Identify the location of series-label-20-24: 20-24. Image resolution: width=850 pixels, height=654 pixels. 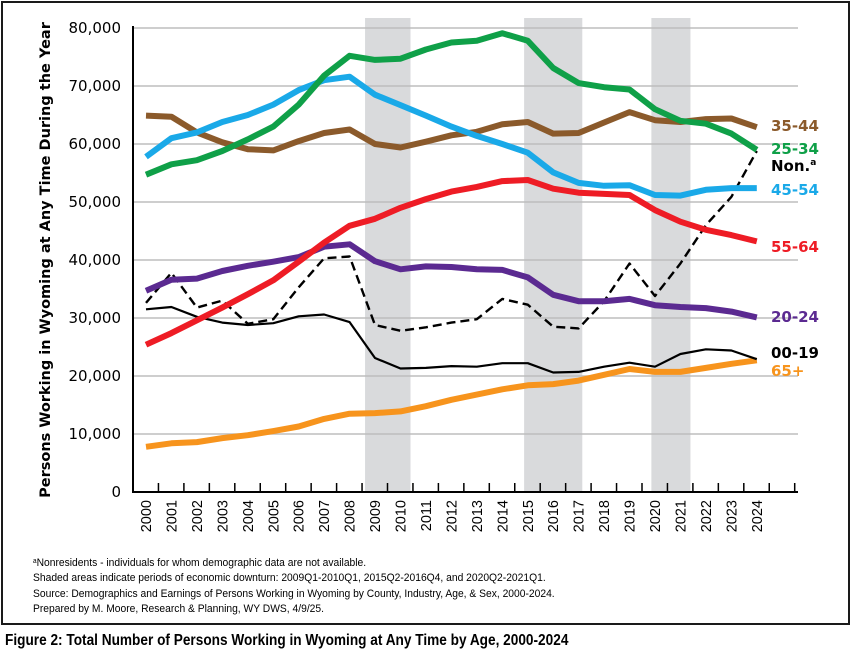
(795, 317).